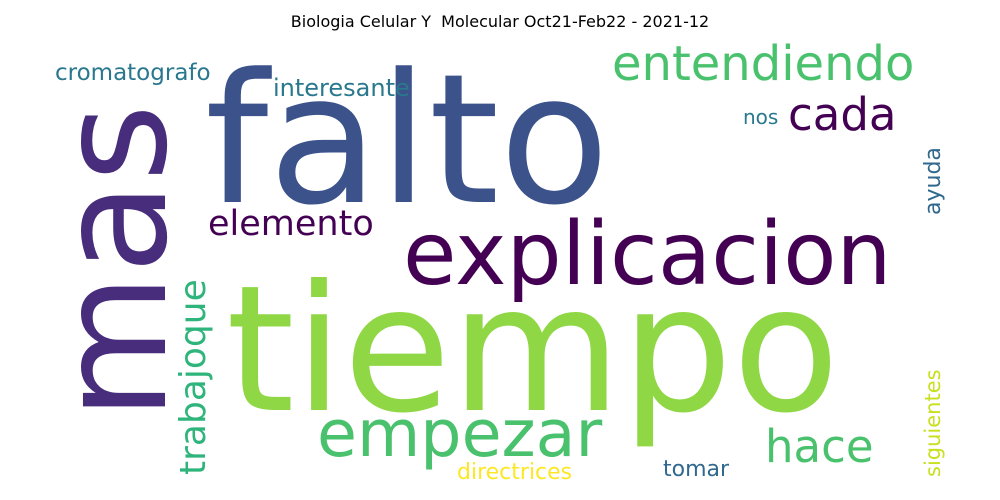 The height and width of the screenshot is (500, 1000). Describe the element at coordinates (763, 64) in the screenshot. I see `word-entendiendo: entendiendo` at that location.